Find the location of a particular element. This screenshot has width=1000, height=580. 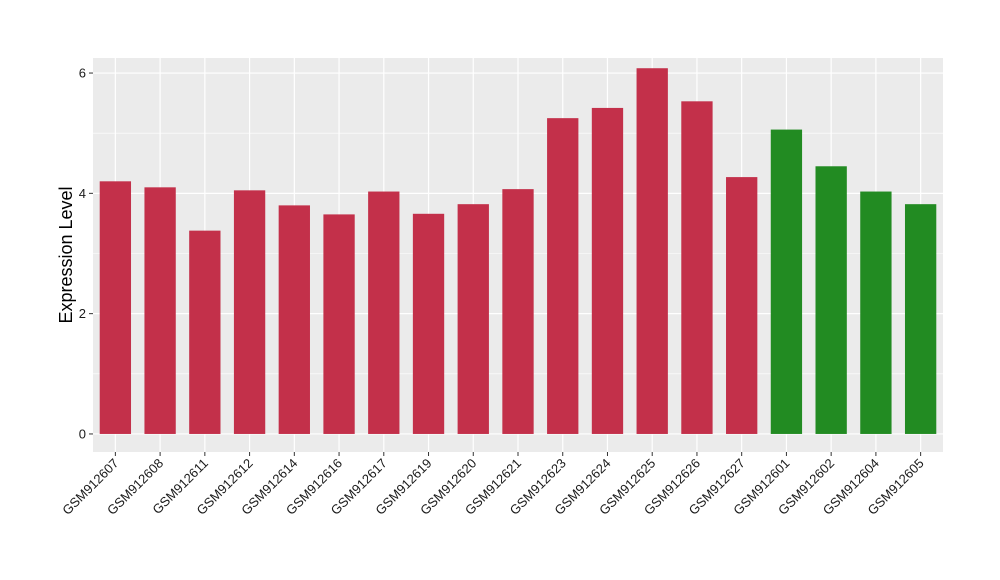

y-tick-label: 0 is located at coordinates (82, 433).